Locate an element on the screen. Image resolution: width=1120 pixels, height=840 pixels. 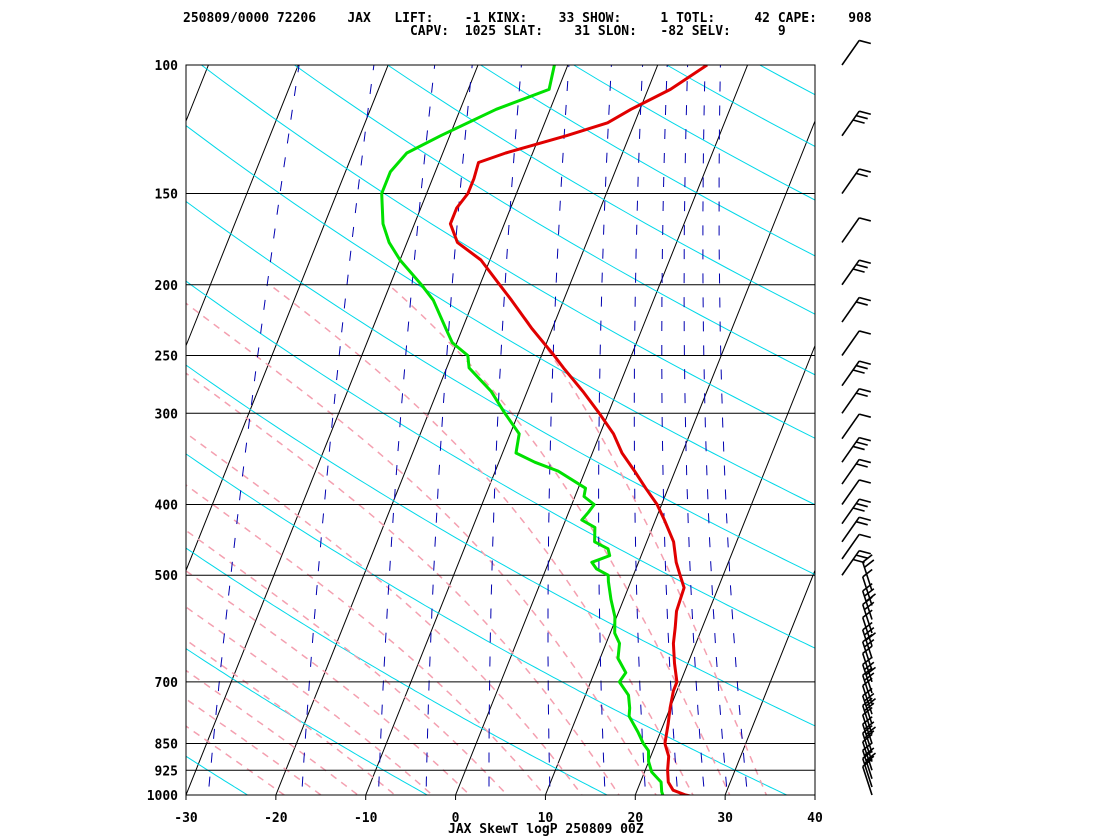
pressure-tick-label: 500 is located at coordinates (167, 576).